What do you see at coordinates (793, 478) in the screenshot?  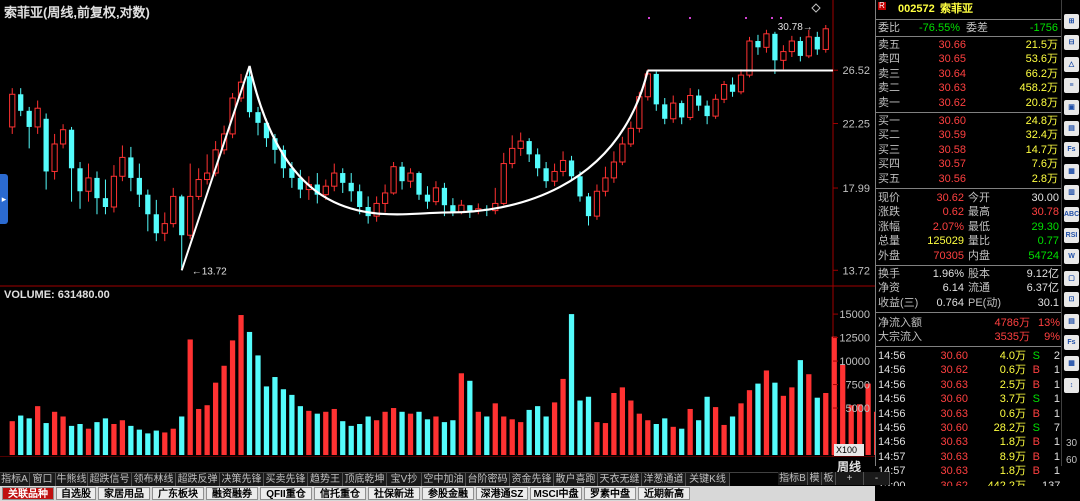 I see `mode-tab: 指标B` at bounding box center [793, 478].